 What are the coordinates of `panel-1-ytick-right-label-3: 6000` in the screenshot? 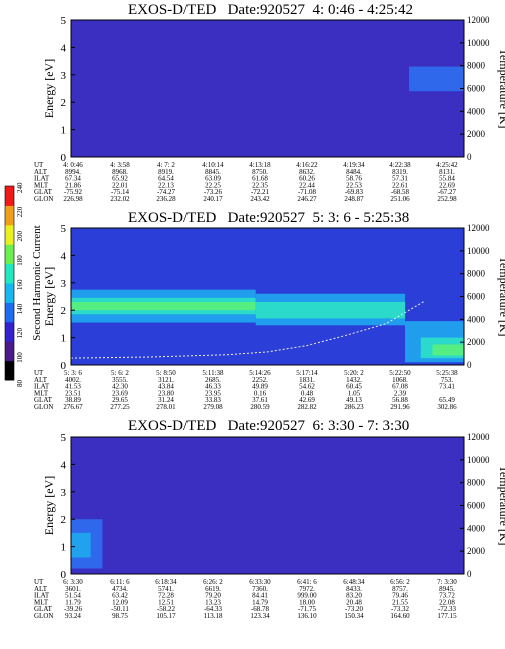 It's located at (476, 89).